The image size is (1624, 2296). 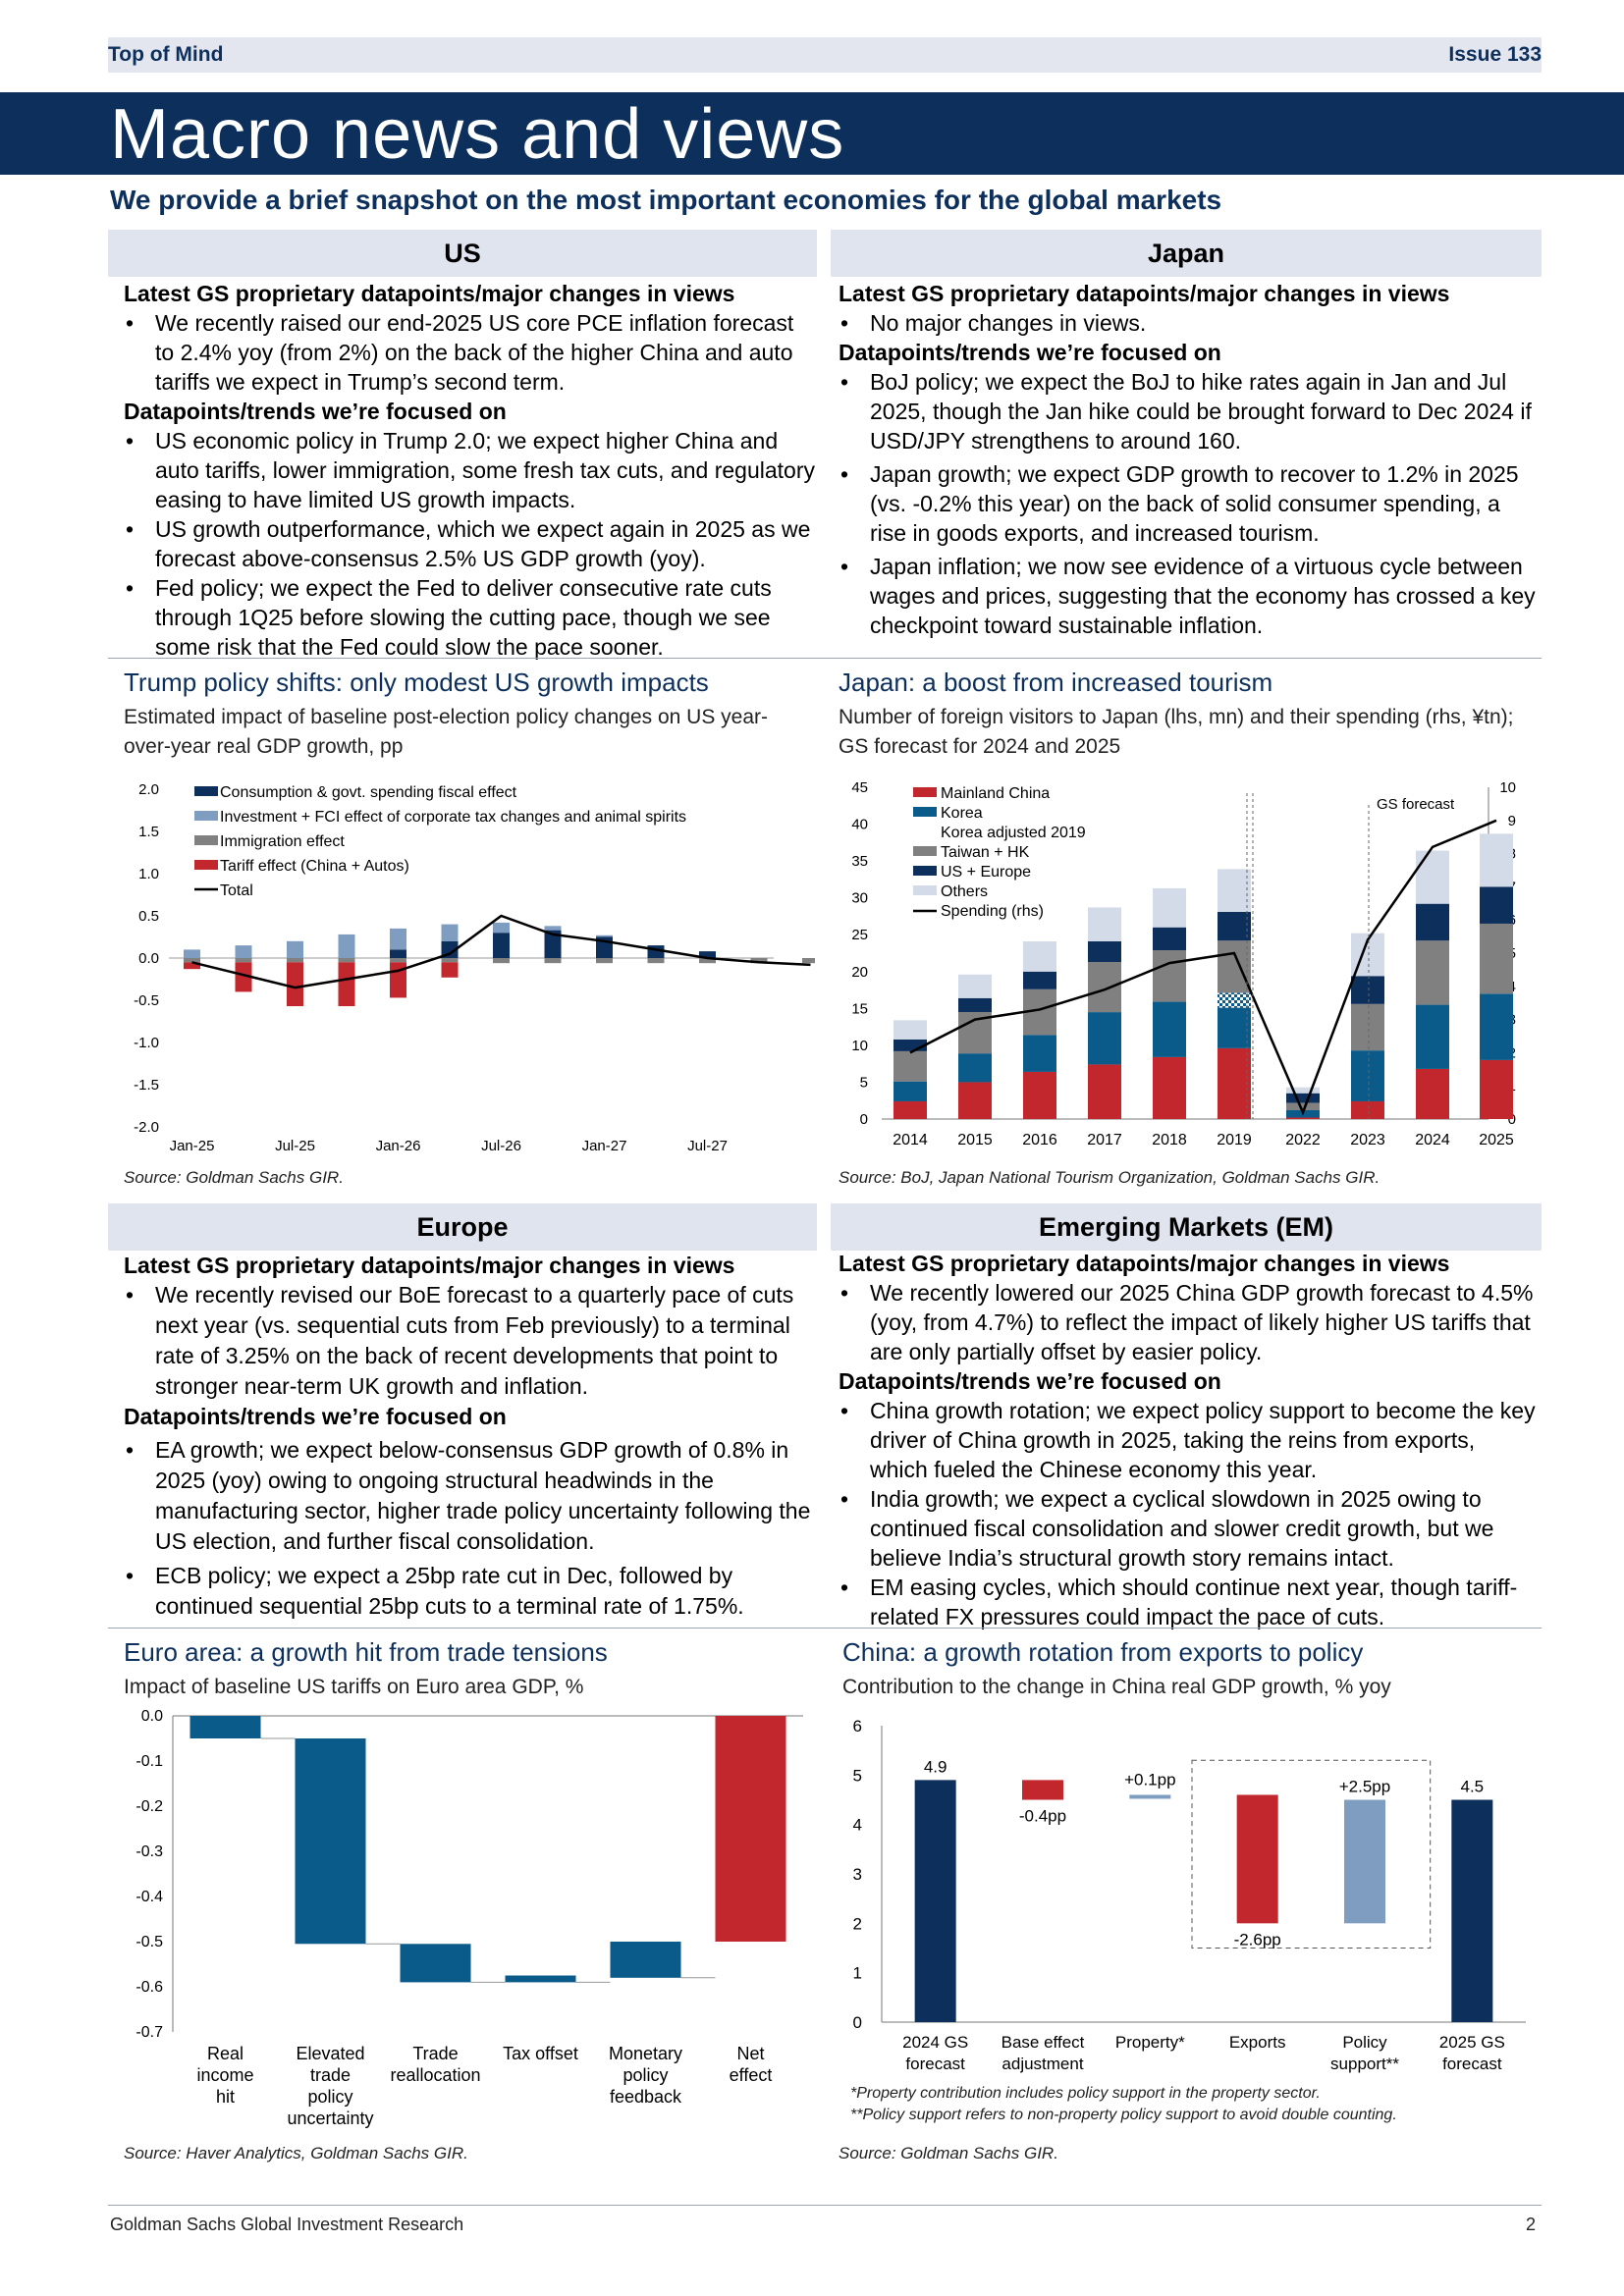 What do you see at coordinates (825, 1628) in the screenshot?
I see `divider` at bounding box center [825, 1628].